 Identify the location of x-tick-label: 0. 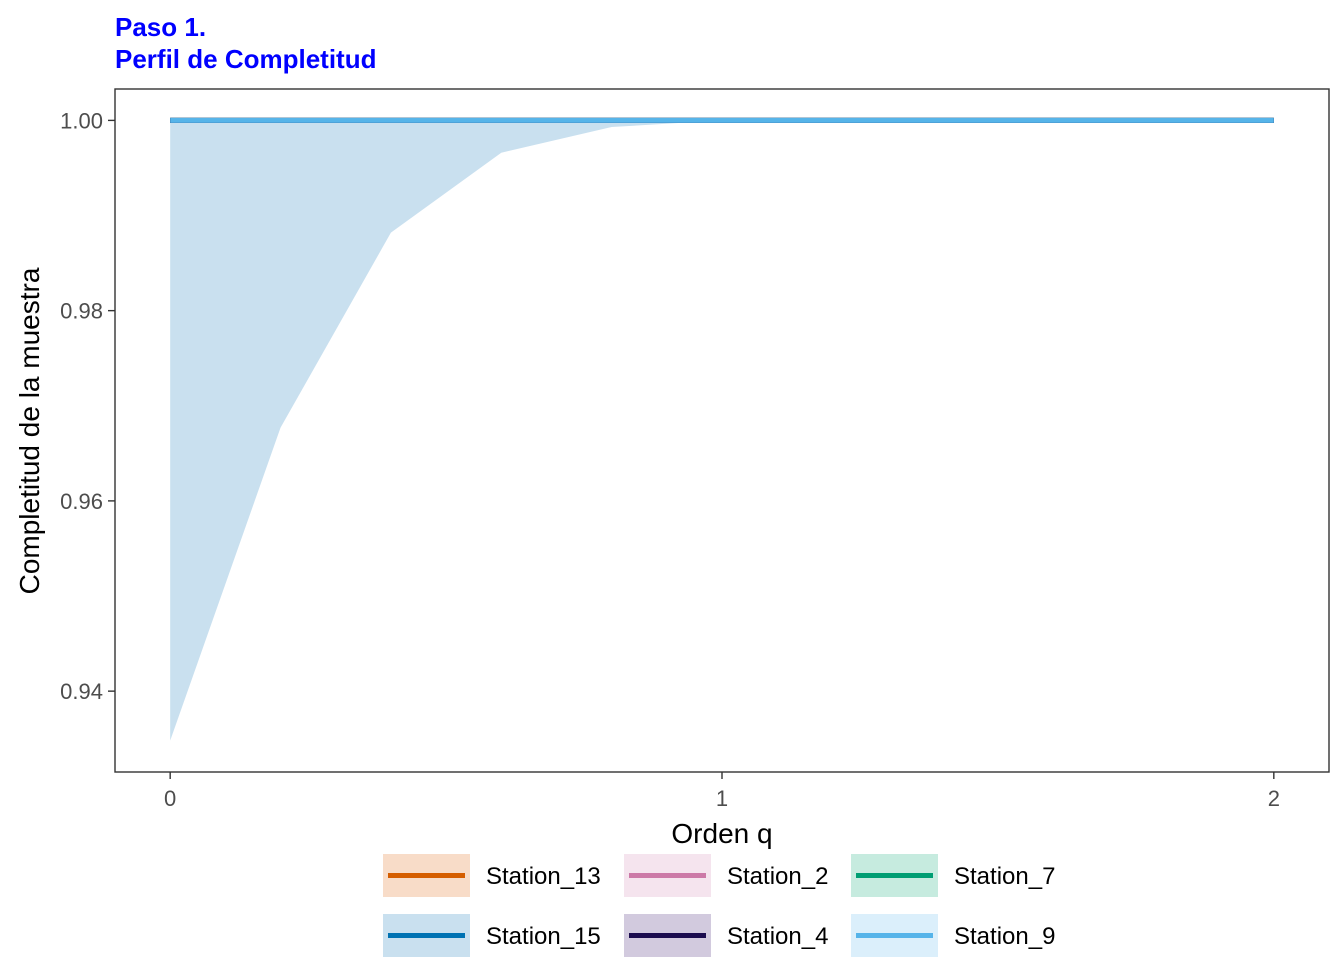
(170, 798).